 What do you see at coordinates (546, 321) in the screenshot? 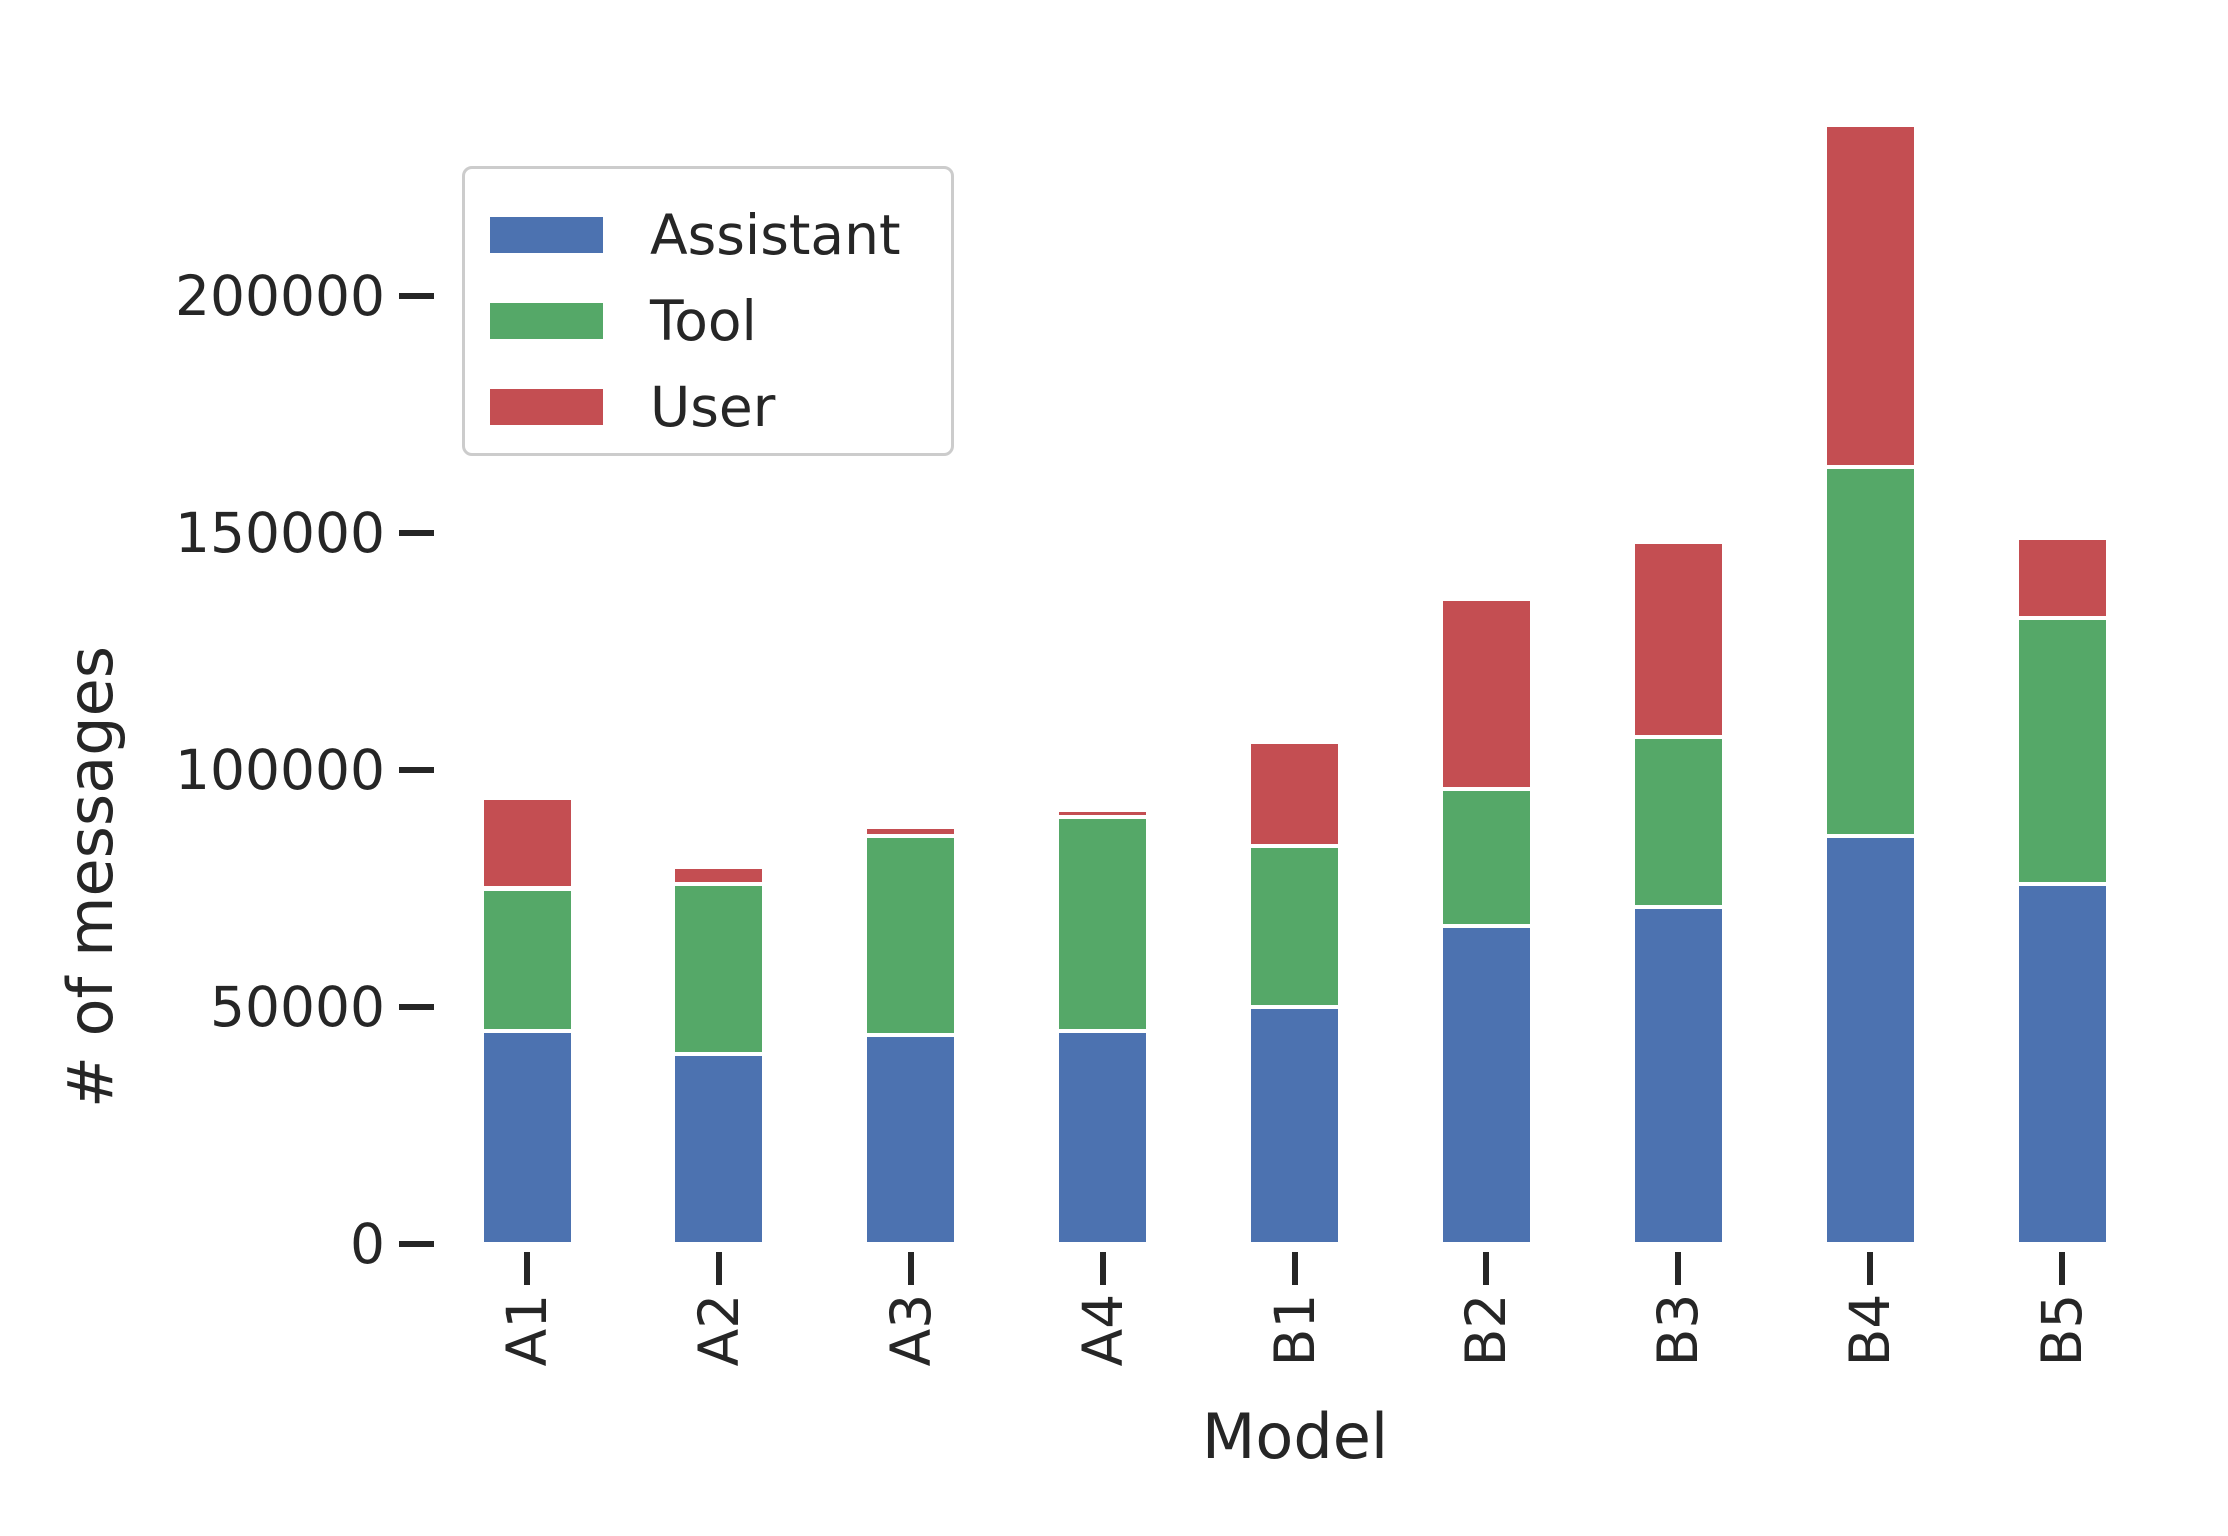
I see `legend-swatch-tool` at bounding box center [546, 321].